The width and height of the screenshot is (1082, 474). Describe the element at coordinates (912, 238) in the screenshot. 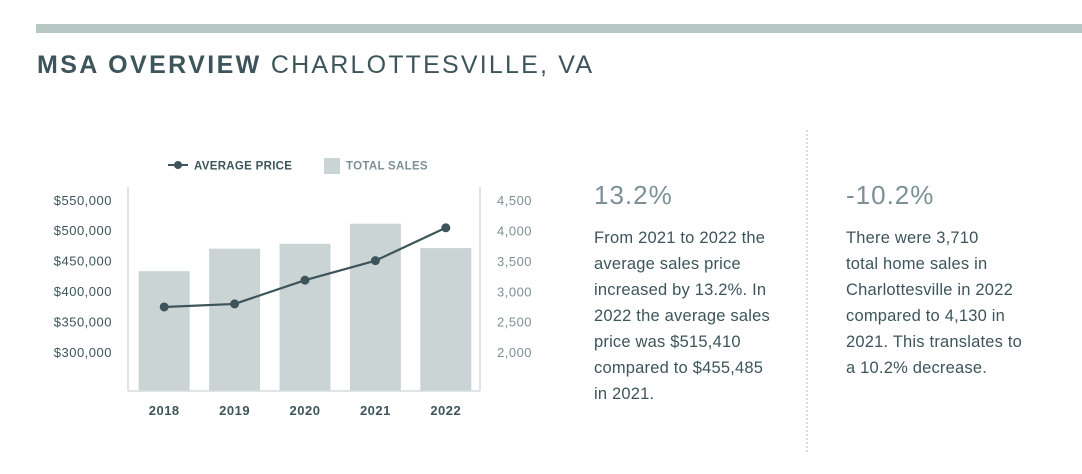

I see `stat-line: There were 3,710` at that location.